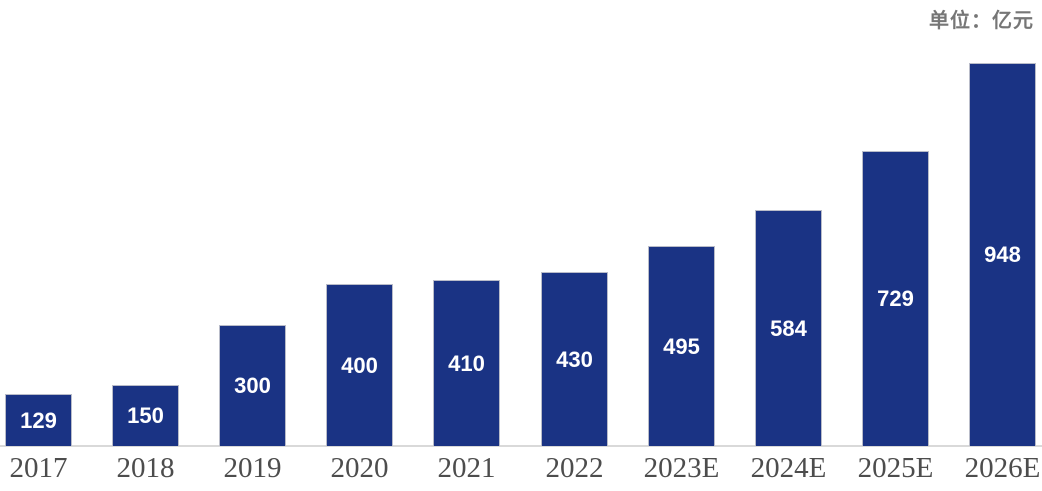 The width and height of the screenshot is (1042, 491). I want to click on bar-value-label: 584, so click(788, 328).